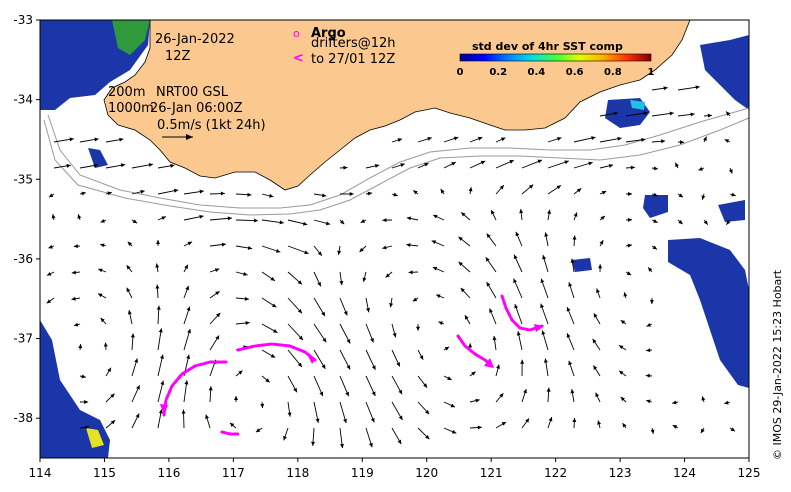 The height and width of the screenshot is (492, 791). Describe the element at coordinates (353, 59) in the screenshot. I see `legend-drifters-to: to 27/01 12Z` at that location.